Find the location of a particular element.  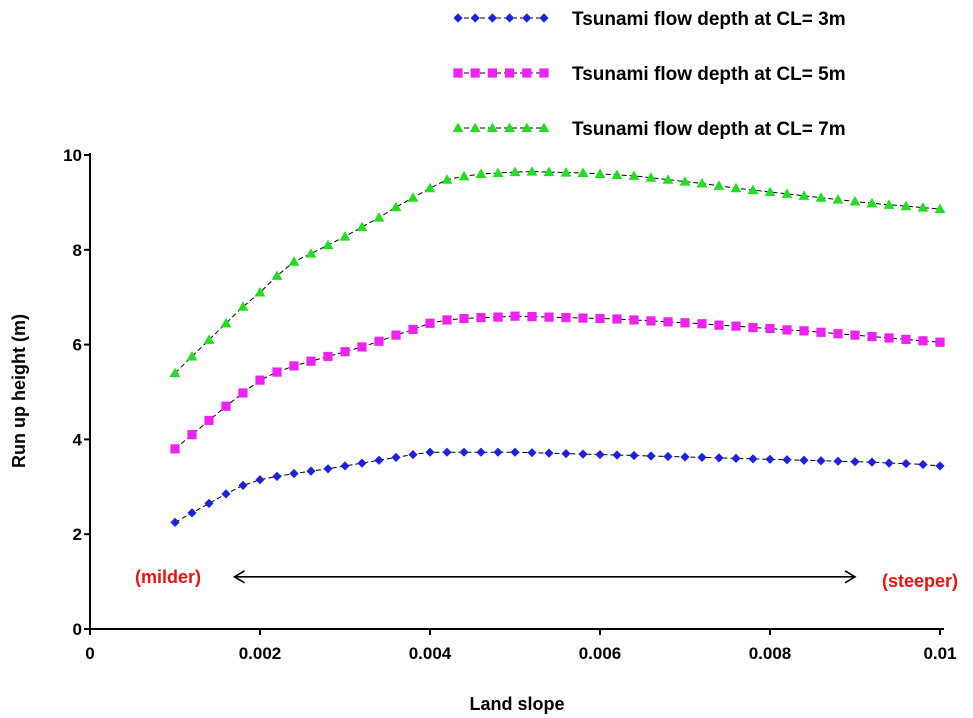

arrow-head-left is located at coordinates (238, 577).